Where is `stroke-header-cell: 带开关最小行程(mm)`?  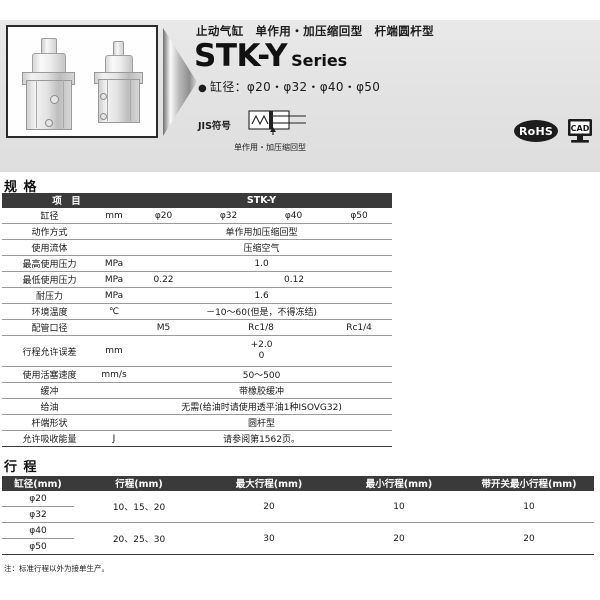
stroke-header-cell: 带开关最小行程(mm) is located at coordinates (529, 483).